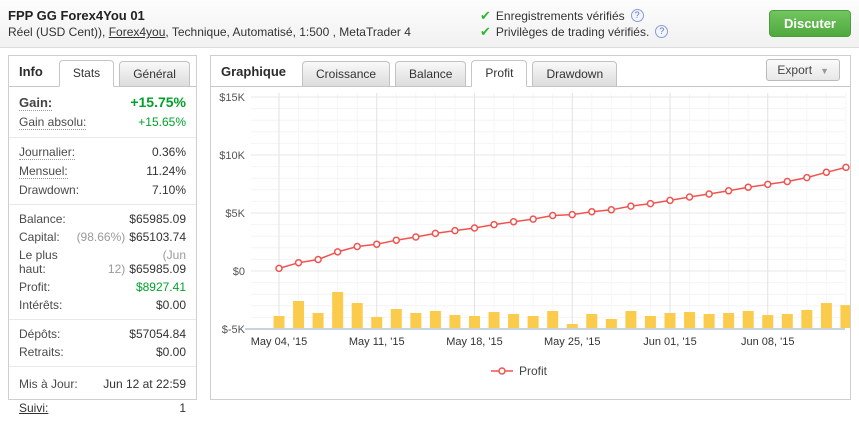 This screenshot has height=425, width=859. Describe the element at coordinates (624, 16) in the screenshot. I see `verification-item: ✔ Enregistrements vérifiés?` at that location.